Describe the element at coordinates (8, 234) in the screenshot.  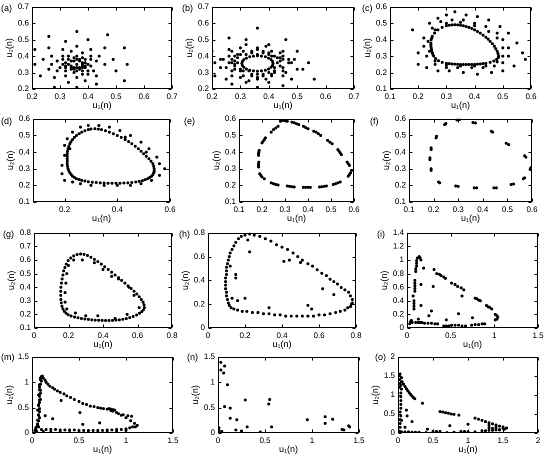
I see `chart-title: (g)` at that location.